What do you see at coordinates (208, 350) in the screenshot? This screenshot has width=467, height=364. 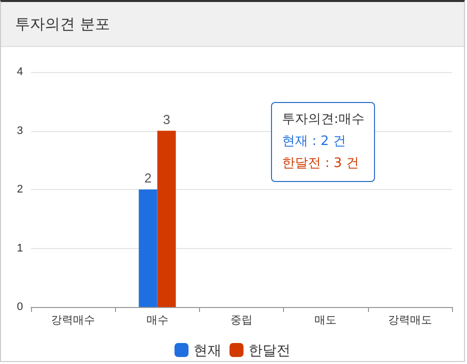 I see `legend-label: 현재` at bounding box center [208, 350].